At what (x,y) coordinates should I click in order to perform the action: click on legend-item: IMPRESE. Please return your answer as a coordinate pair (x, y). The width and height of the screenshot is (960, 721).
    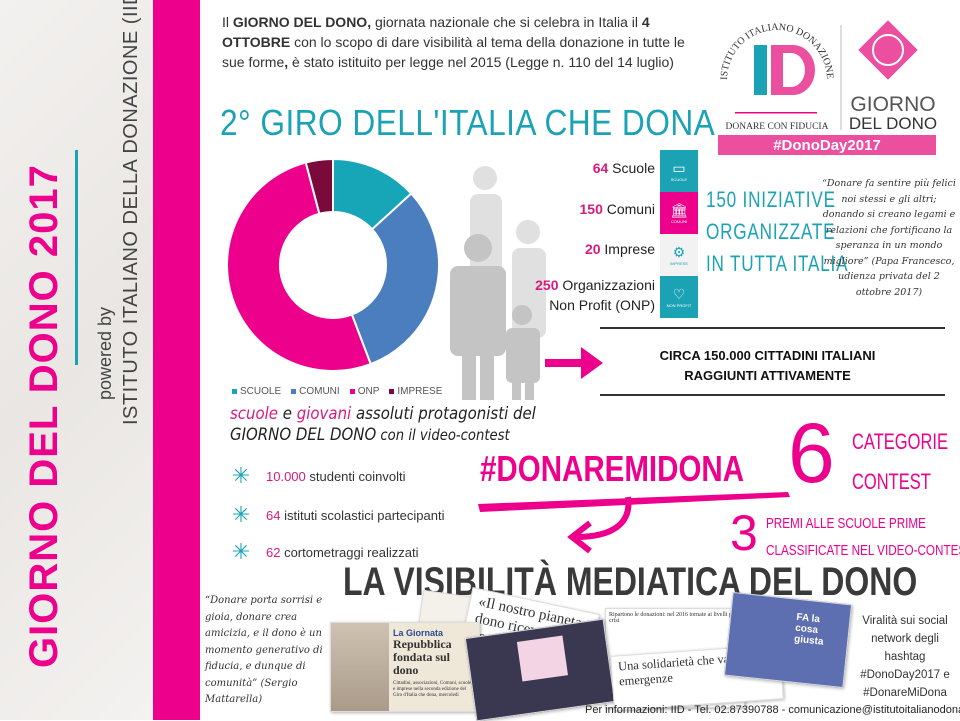
    Looking at the image, I should click on (415, 391).